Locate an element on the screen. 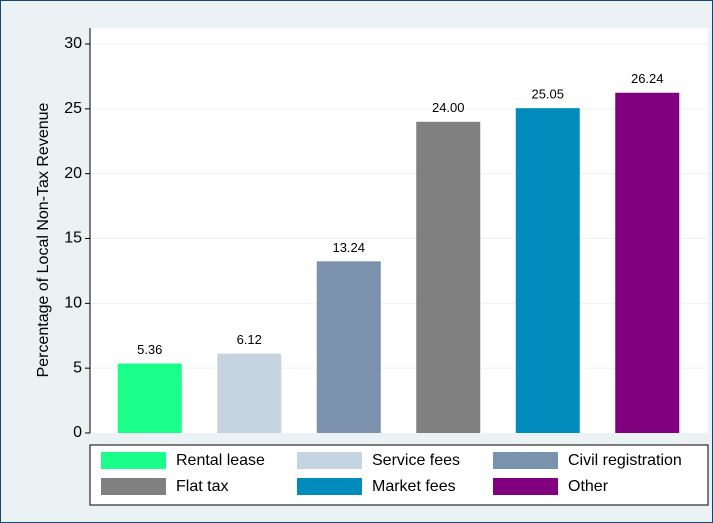  y-tick-label: 5 is located at coordinates (77, 367).